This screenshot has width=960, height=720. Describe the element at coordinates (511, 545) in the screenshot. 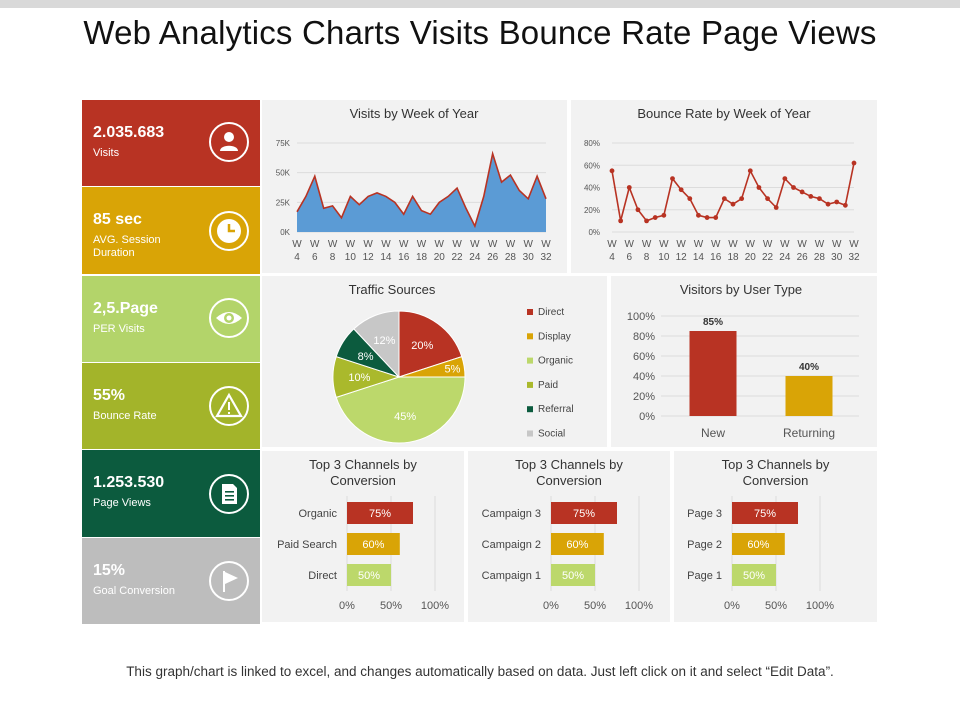

I see `category-label: Campaign 2` at that location.